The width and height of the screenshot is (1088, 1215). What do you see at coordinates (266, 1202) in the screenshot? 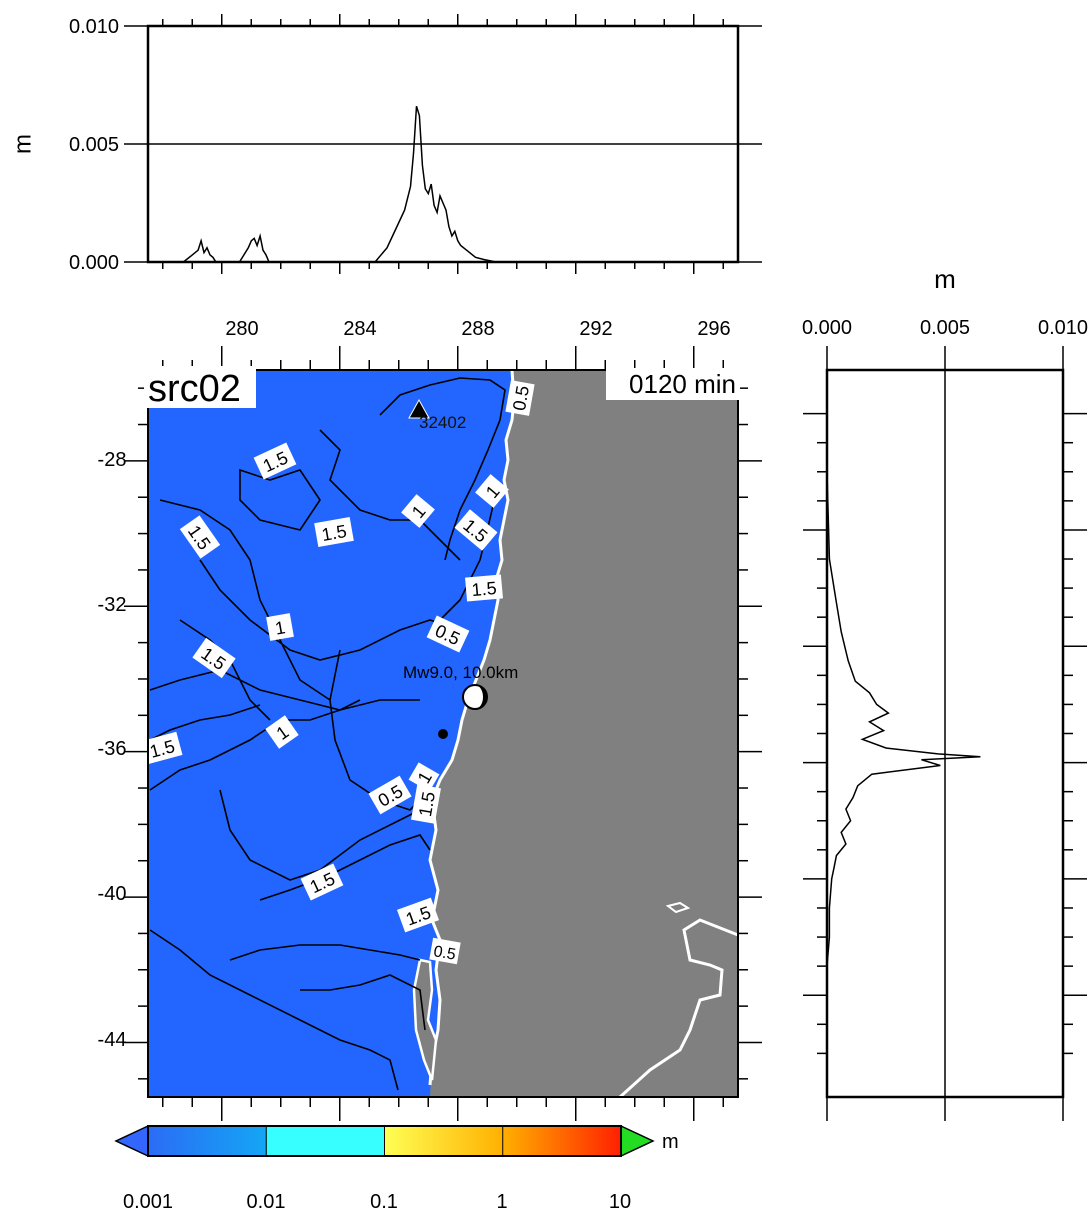
I see `colorbar-tick-label: 0.01` at bounding box center [266, 1202].